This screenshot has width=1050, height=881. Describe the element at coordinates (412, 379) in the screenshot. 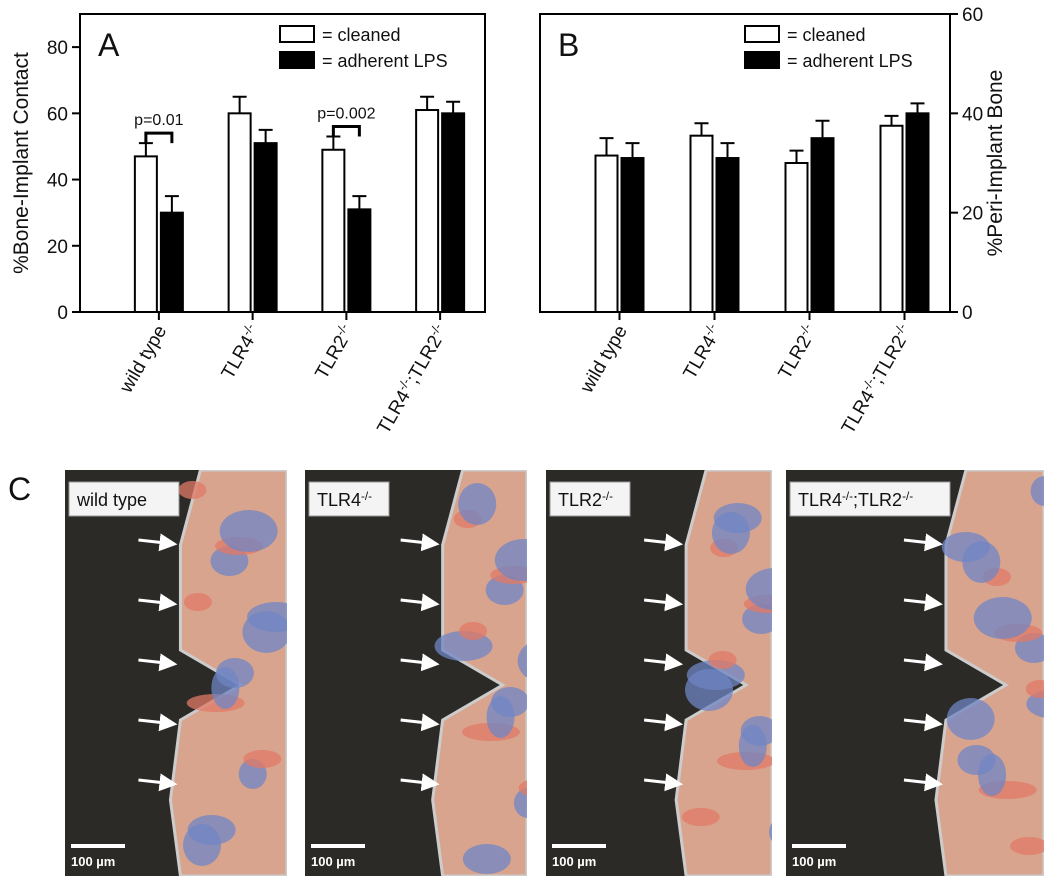

I see `x-tick-label: TLR4-/-;TLR2-/-` at that location.